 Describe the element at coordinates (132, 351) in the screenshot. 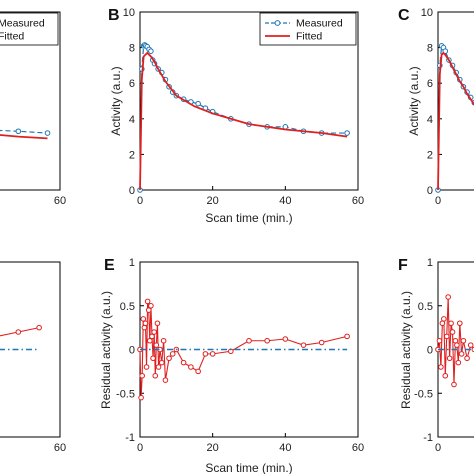

I see `panel-e-ytick-label: 0` at that location.